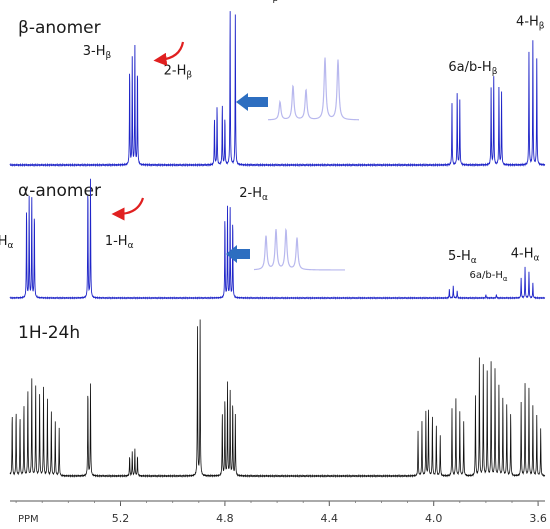 This screenshot has width=550, height=529. I want to click on beta-peak-label: 2-Hβ, so click(178, 71).